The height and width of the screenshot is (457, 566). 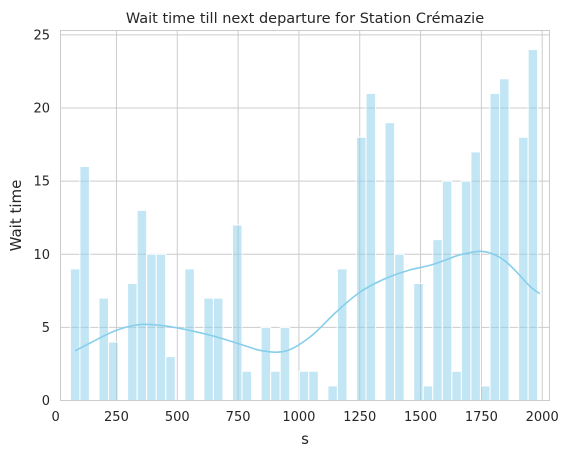 What do you see at coordinates (41, 255) in the screenshot?
I see `y-tick-label: 10` at bounding box center [41, 255].